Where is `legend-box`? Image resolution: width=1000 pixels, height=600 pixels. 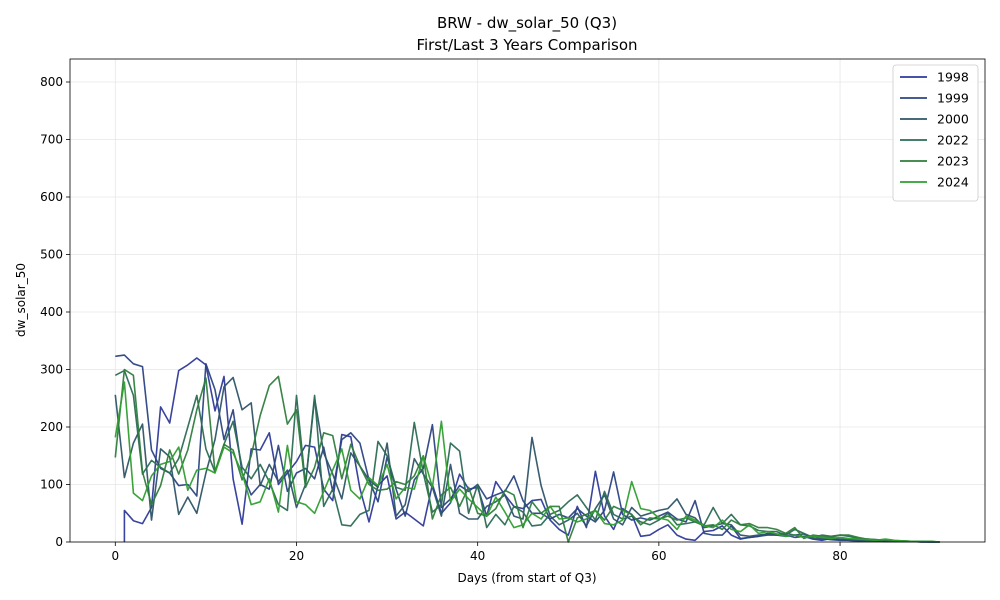 legend-box is located at coordinates (935, 133).